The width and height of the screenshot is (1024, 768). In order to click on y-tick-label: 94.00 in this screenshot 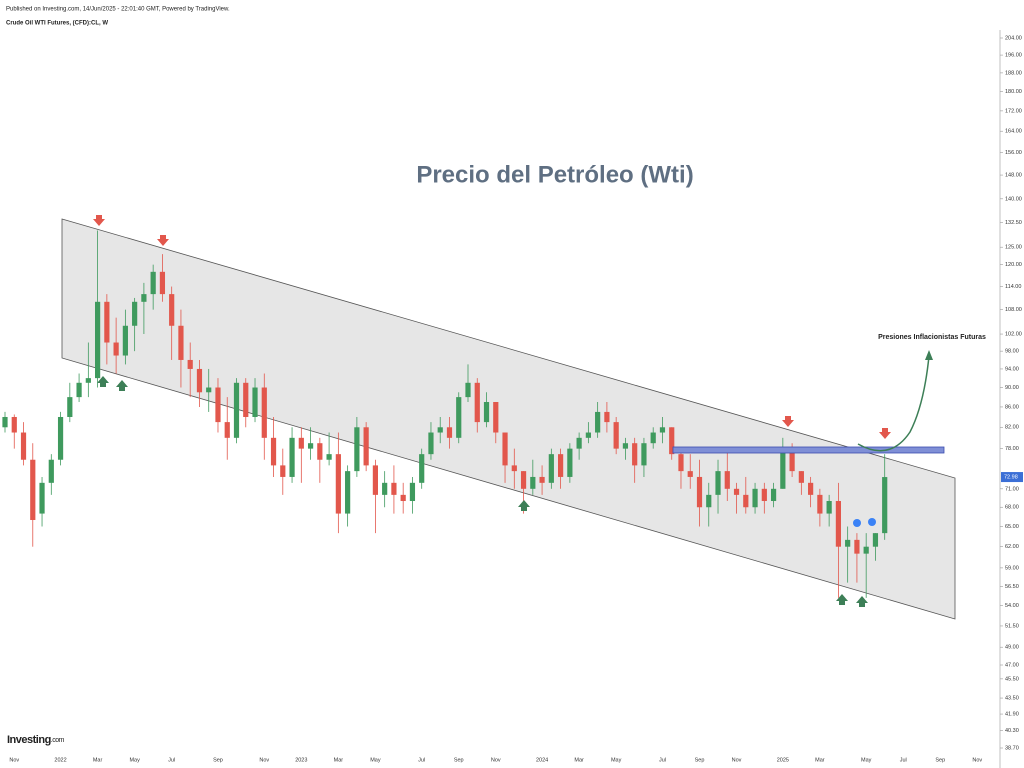, I will do `click(1012, 369)`.